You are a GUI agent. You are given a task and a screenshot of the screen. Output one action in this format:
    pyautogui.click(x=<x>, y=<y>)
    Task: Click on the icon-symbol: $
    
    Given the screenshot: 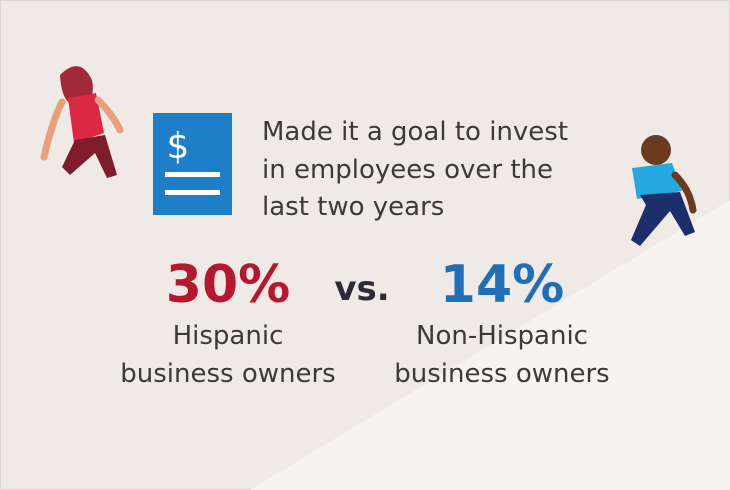 What is the action you would take?
    pyautogui.click(x=178, y=146)
    